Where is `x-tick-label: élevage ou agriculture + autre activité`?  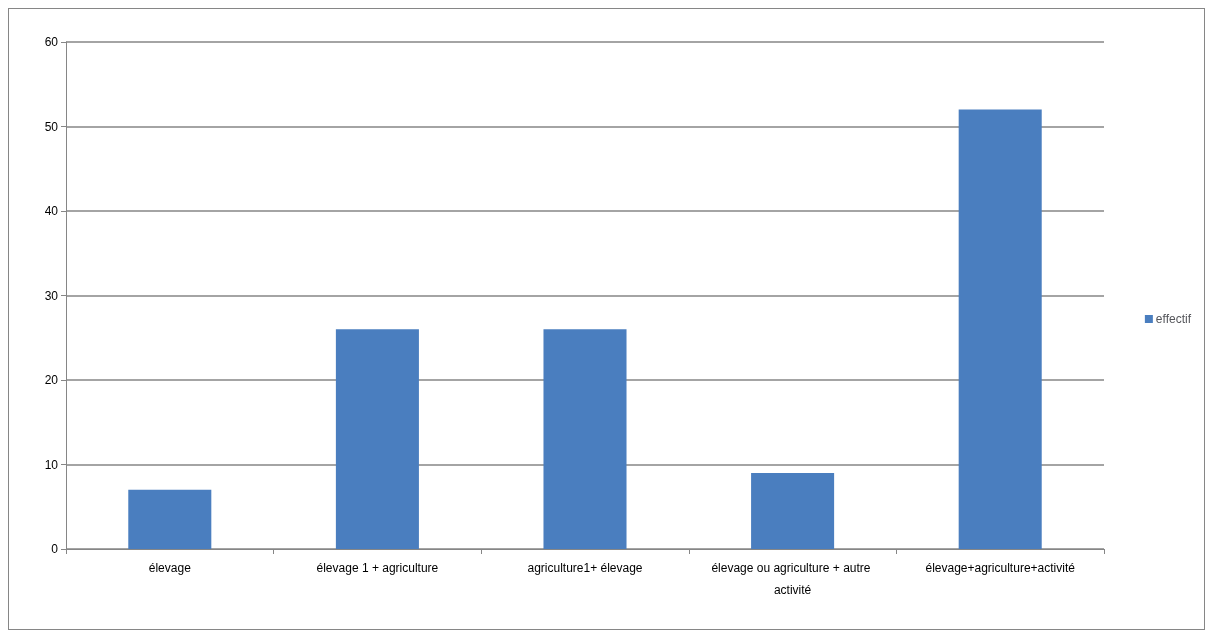
x-tick-label: élevage ou agriculture + autre activité is located at coordinates (792, 579).